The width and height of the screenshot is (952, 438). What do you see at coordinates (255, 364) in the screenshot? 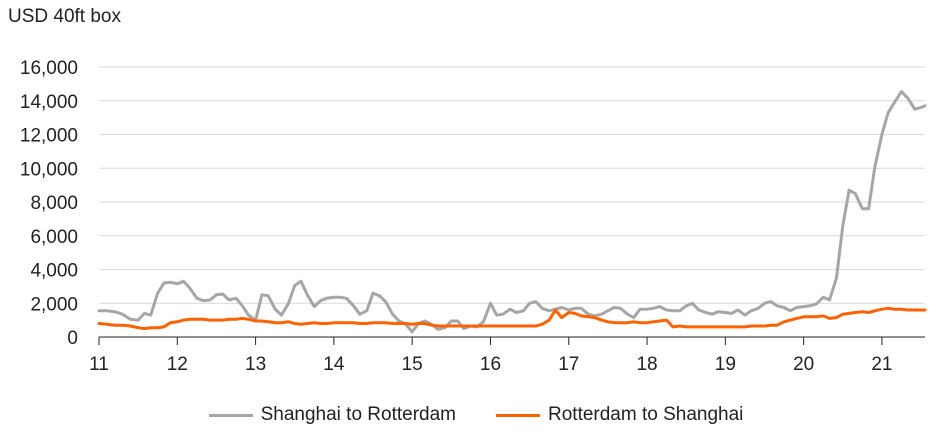
I see `x-tick-label: 13` at bounding box center [255, 364].